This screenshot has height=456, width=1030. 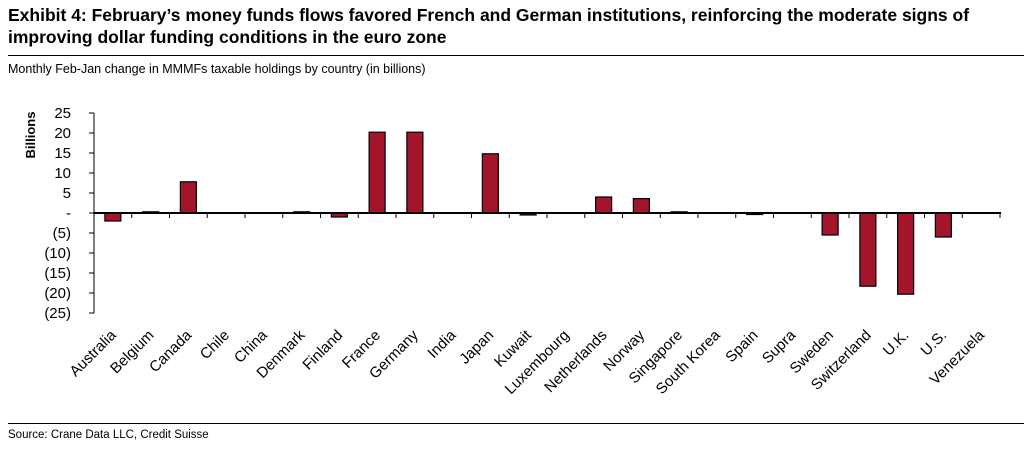 I want to click on footer-divider, so click(x=516, y=423).